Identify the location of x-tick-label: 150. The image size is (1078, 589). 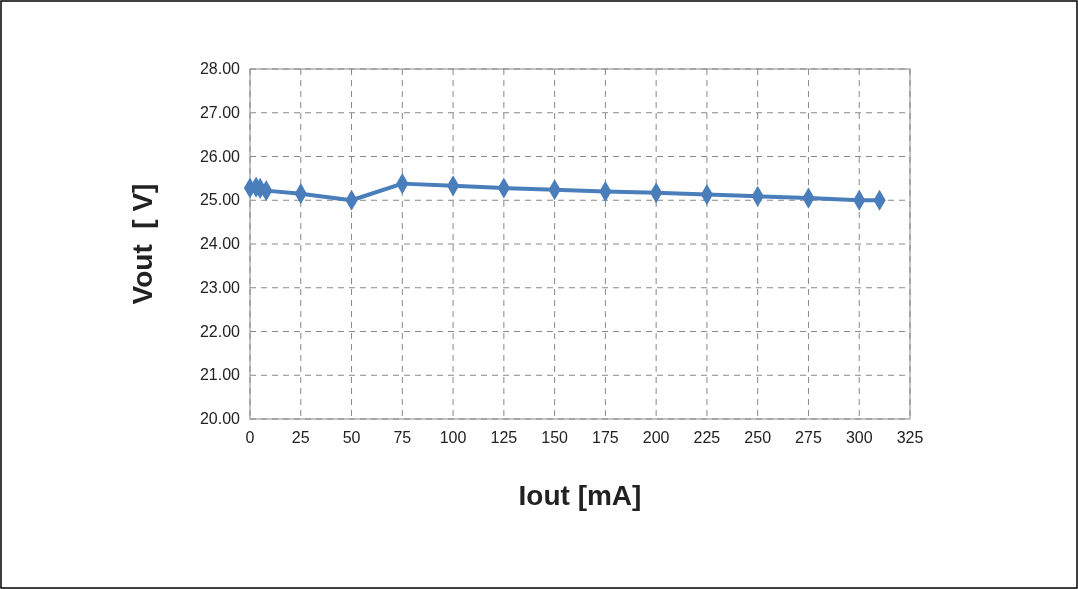
(555, 437).